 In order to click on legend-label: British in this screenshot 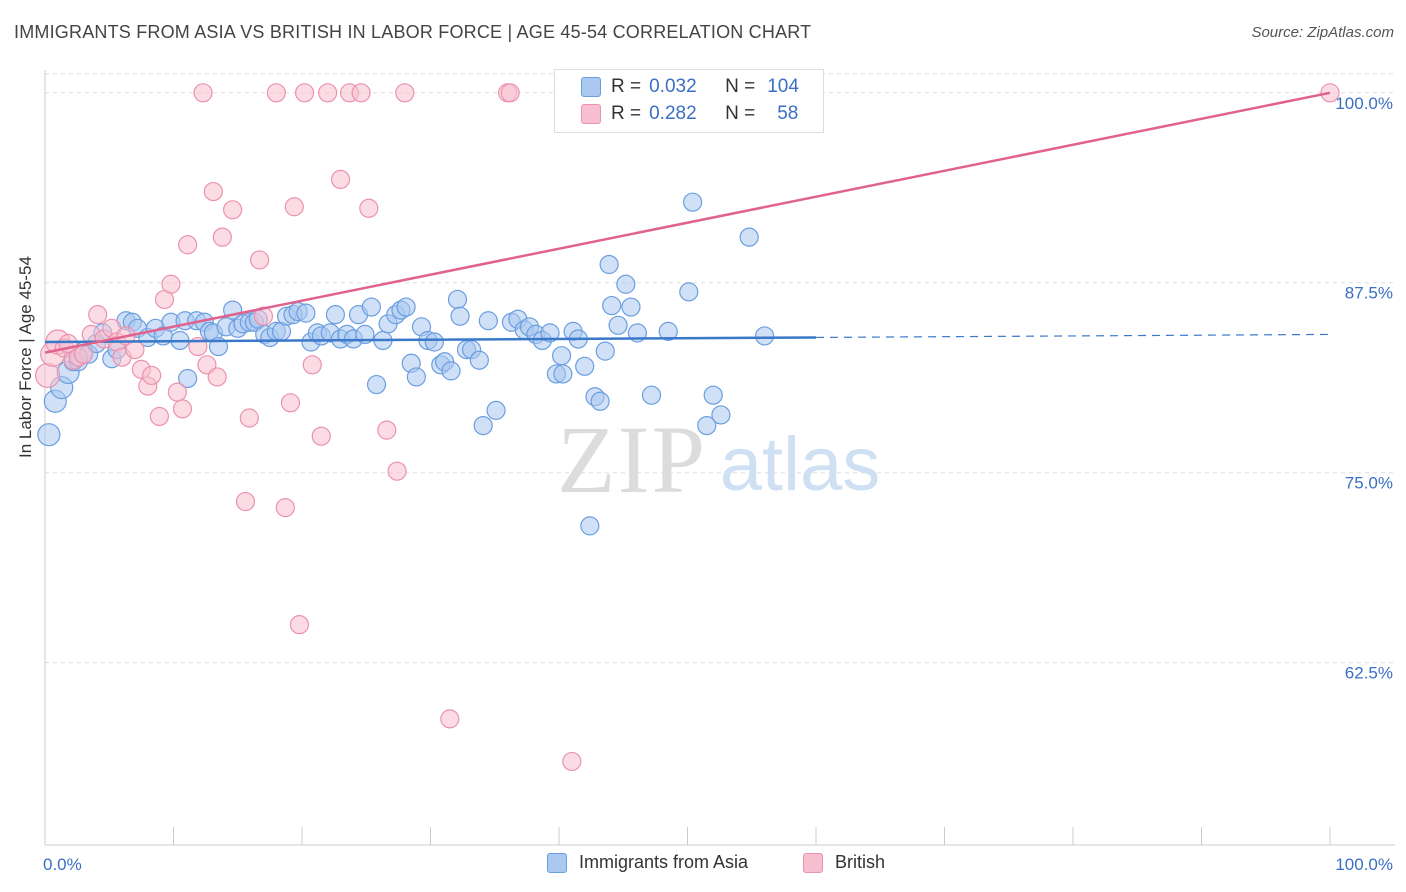, I will do `click(860, 862)`.